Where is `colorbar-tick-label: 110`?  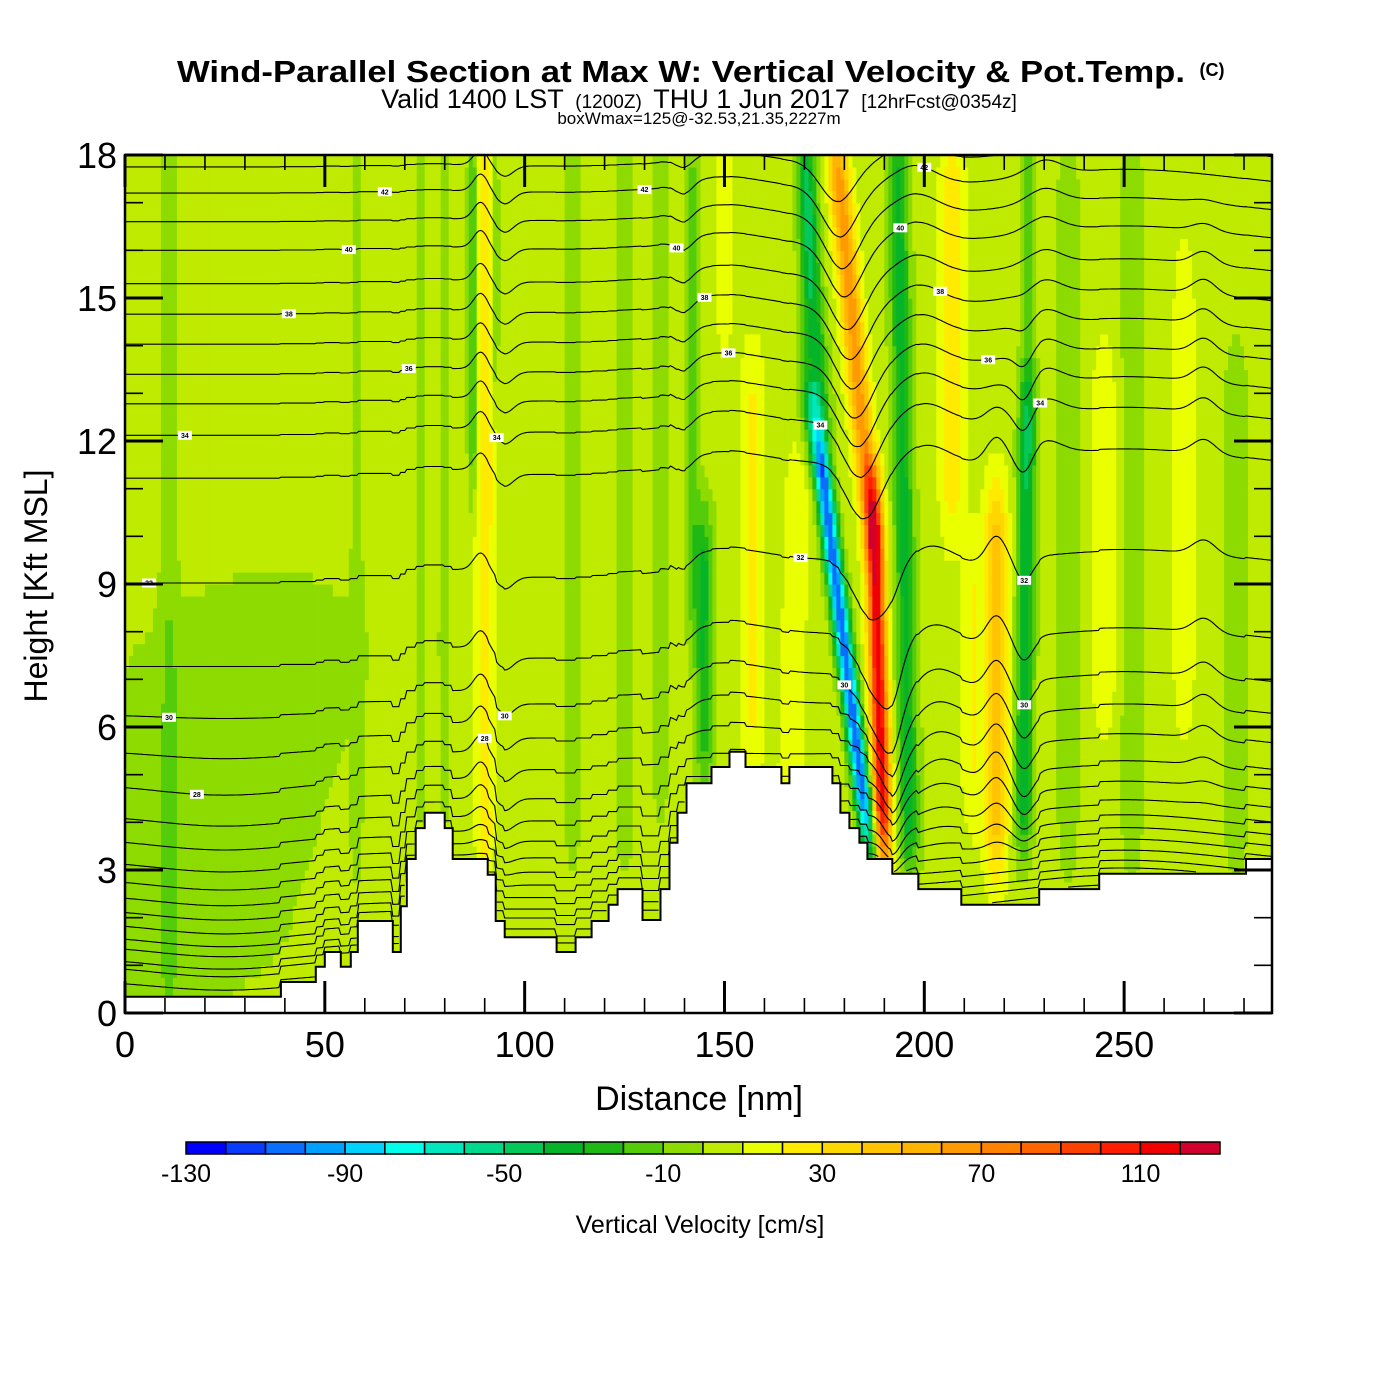 colorbar-tick-label: 110 is located at coordinates (1141, 1174).